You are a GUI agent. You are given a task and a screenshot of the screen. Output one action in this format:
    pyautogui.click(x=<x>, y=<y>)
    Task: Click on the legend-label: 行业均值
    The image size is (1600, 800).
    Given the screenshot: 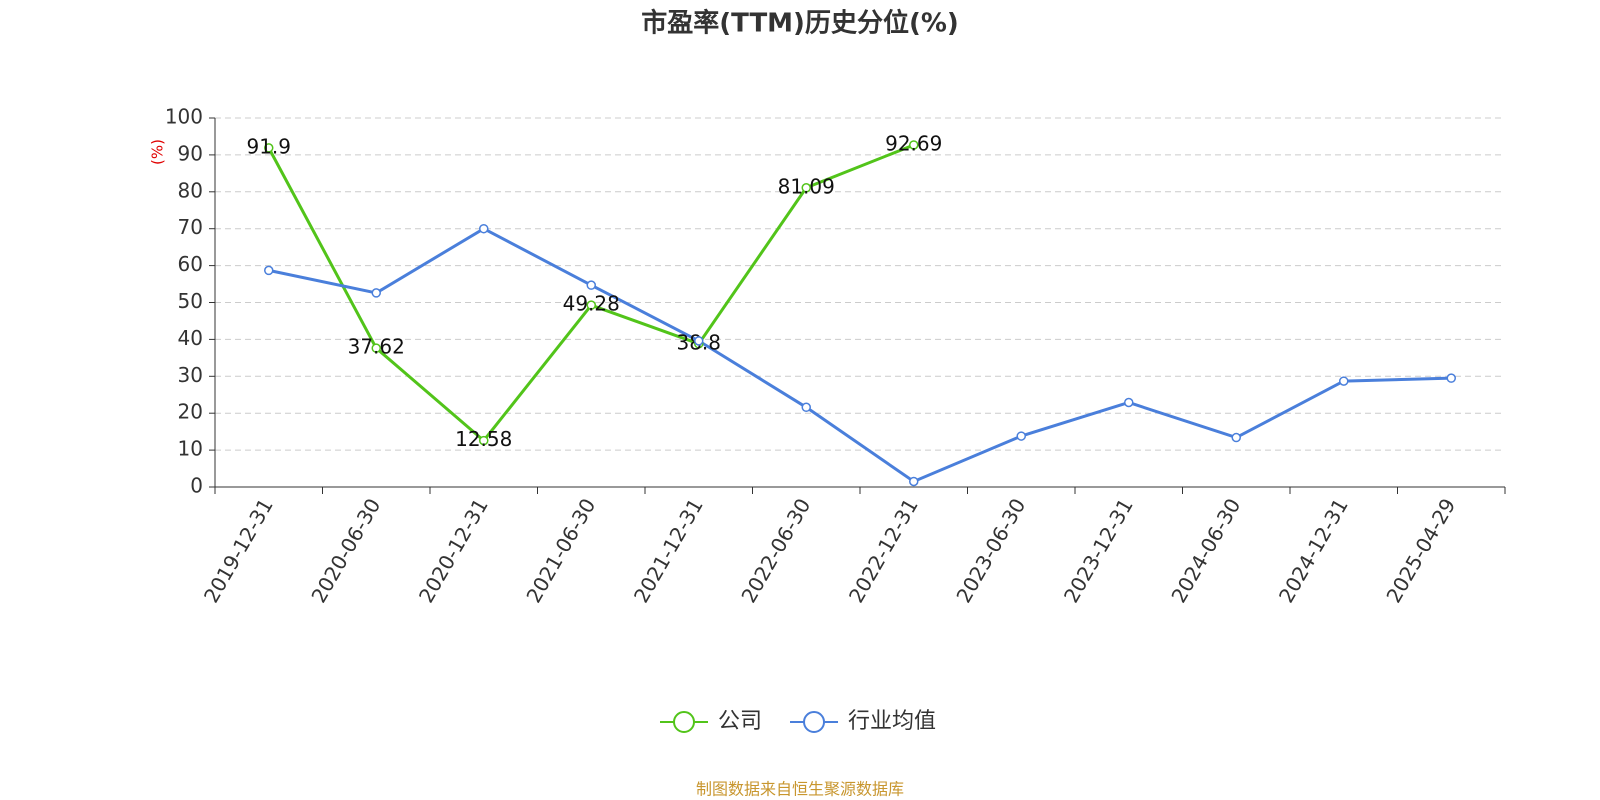 What is the action you would take?
    pyautogui.click(x=892, y=721)
    